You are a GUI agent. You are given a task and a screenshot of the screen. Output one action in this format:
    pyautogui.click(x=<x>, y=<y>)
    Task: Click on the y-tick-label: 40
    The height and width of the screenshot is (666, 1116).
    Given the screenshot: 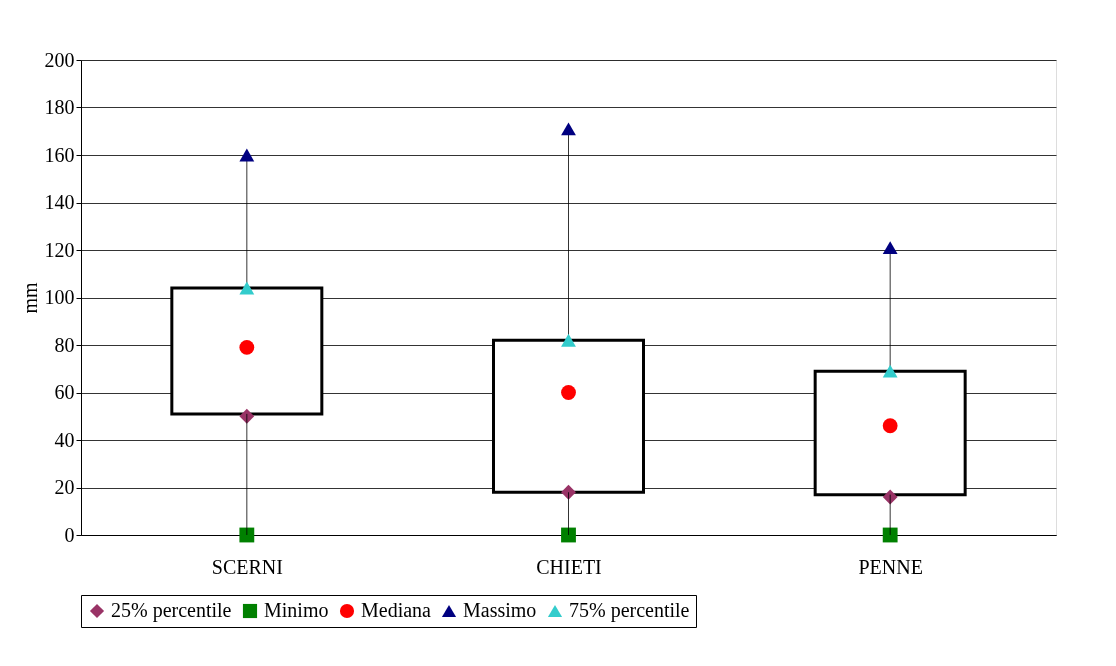 What is the action you would take?
    pyautogui.click(x=64, y=439)
    